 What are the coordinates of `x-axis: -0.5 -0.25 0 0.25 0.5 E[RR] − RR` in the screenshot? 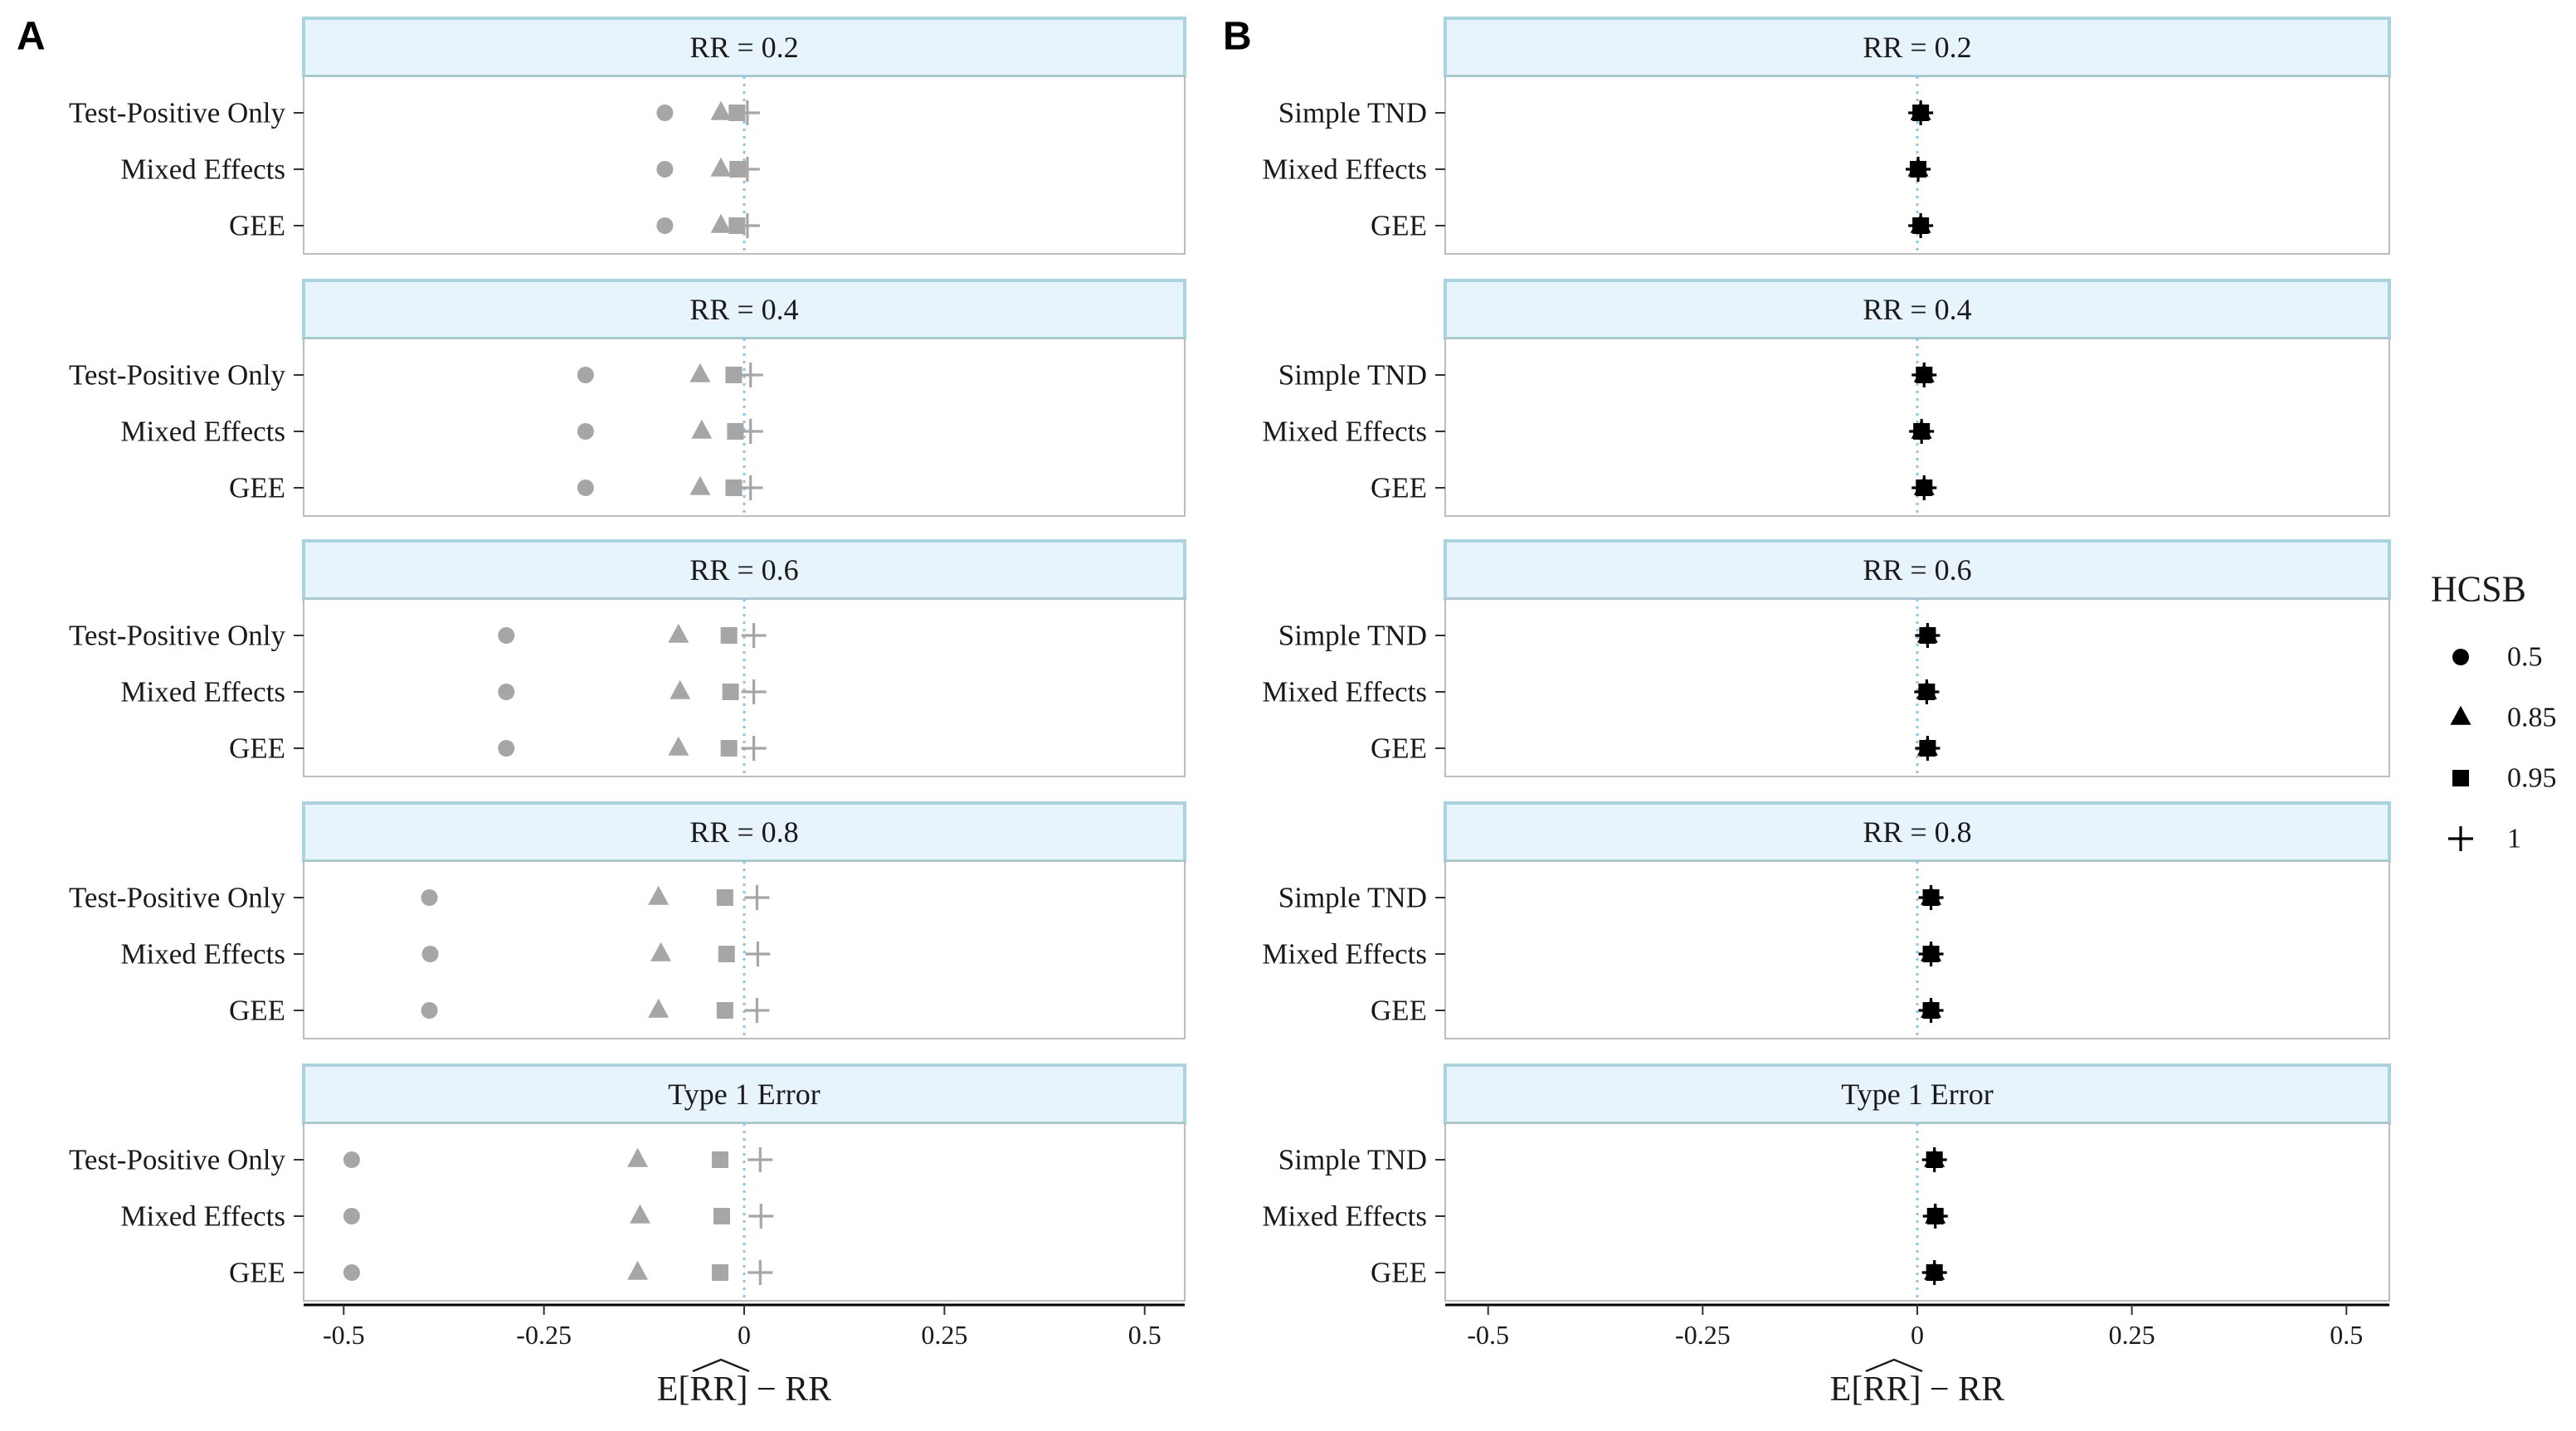 It's located at (1917, 1356).